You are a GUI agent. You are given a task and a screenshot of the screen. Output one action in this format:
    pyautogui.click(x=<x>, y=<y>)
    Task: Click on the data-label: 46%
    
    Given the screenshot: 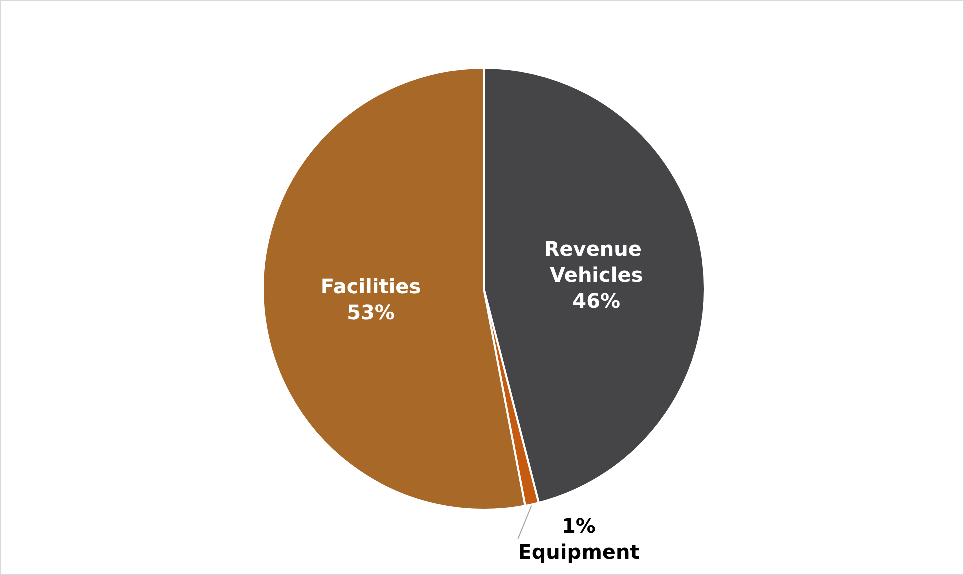 What is the action you would take?
    pyautogui.click(x=596, y=300)
    